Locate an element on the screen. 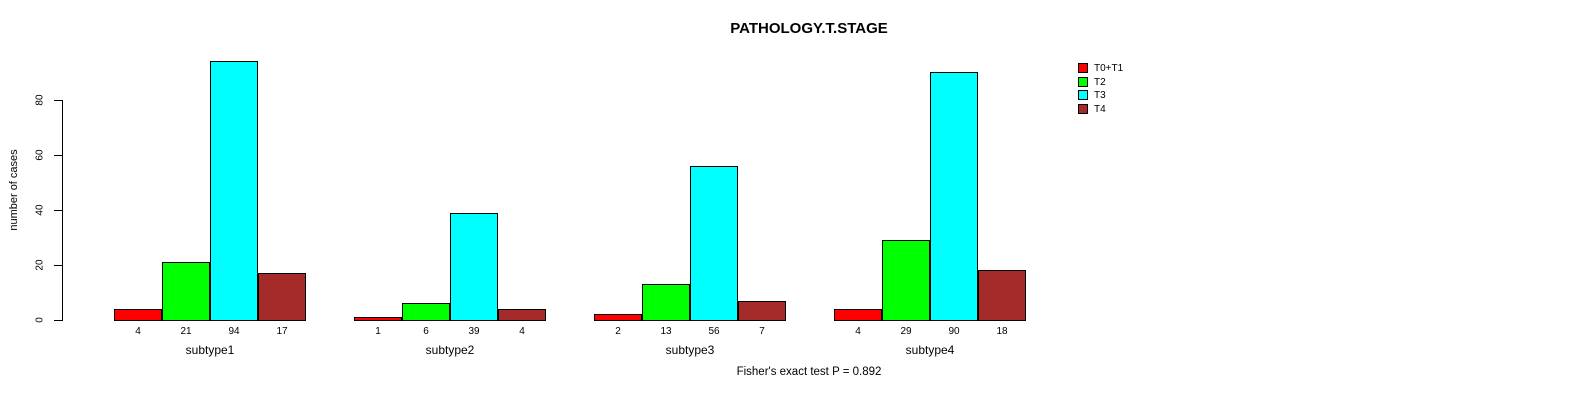 This screenshot has height=400, width=1590. y-axis-line is located at coordinates (62, 210).